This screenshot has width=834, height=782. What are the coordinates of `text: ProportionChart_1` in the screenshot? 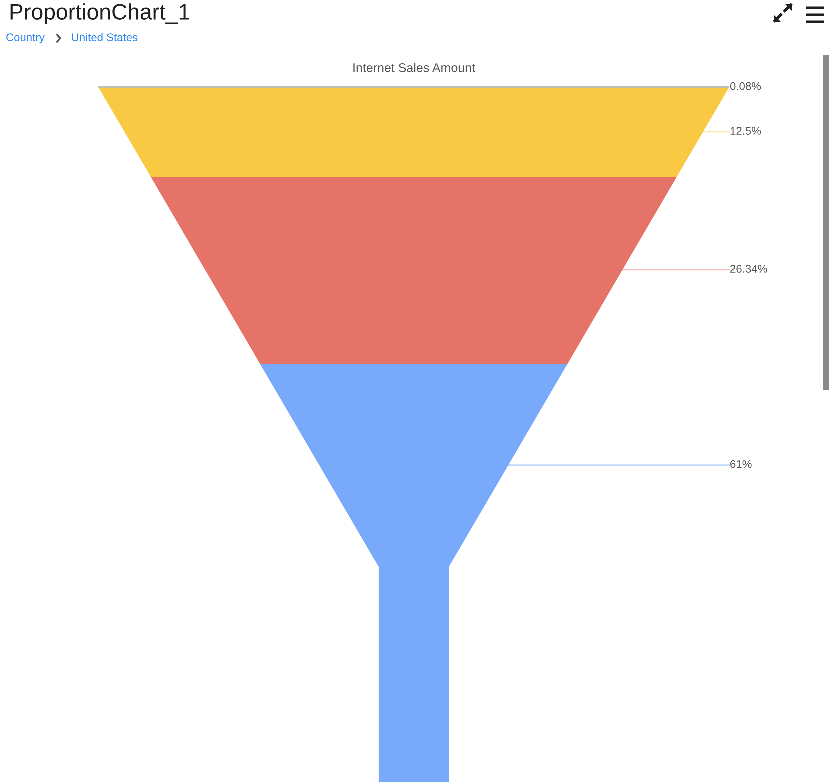 It's located at (100, 14).